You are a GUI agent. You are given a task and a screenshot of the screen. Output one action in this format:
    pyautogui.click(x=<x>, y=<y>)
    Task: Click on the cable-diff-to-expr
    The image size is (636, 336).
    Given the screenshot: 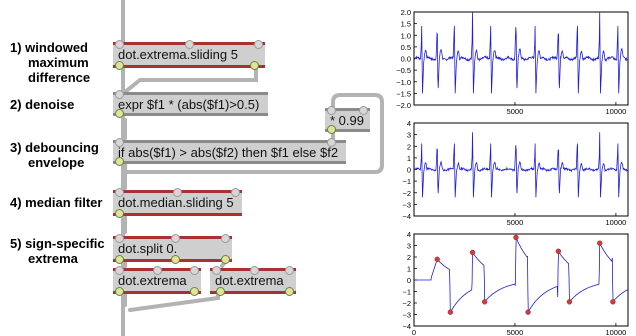 What is the action you would take?
    pyautogui.click(x=190, y=79)
    